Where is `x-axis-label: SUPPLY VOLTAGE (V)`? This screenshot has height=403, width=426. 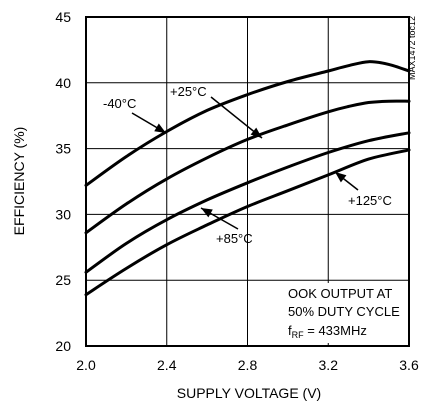 x-axis-label: SUPPLY VOLTAGE (V) is located at coordinates (249, 393).